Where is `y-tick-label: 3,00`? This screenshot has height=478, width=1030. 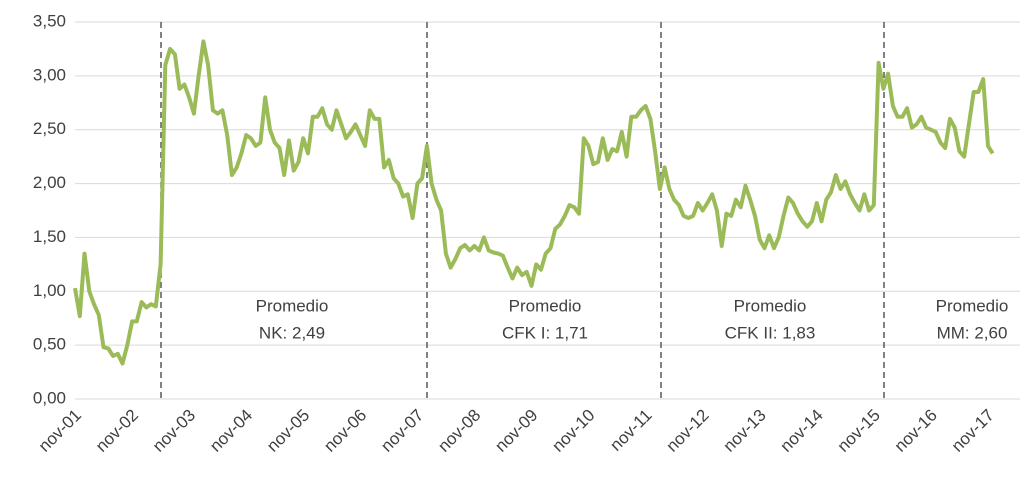 y-tick-label: 3,00 is located at coordinates (49, 74).